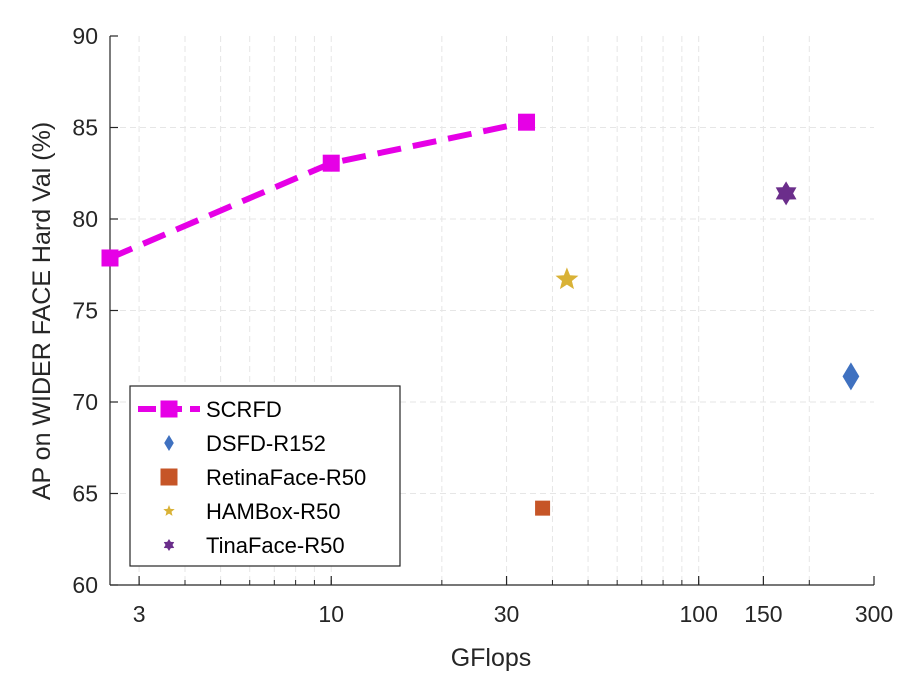 The image size is (918, 689). Describe the element at coordinates (85, 311) in the screenshot. I see `y-tick-label: 75` at that location.